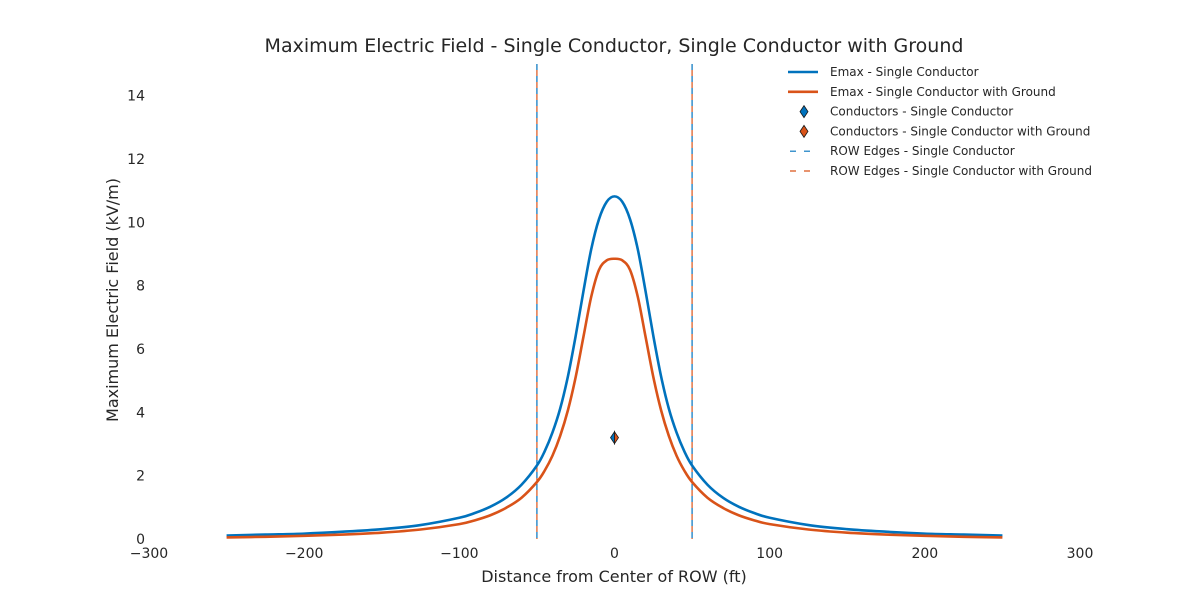 The width and height of the screenshot is (1200, 600). I want to click on row-edge-lines, so click(614, 301).